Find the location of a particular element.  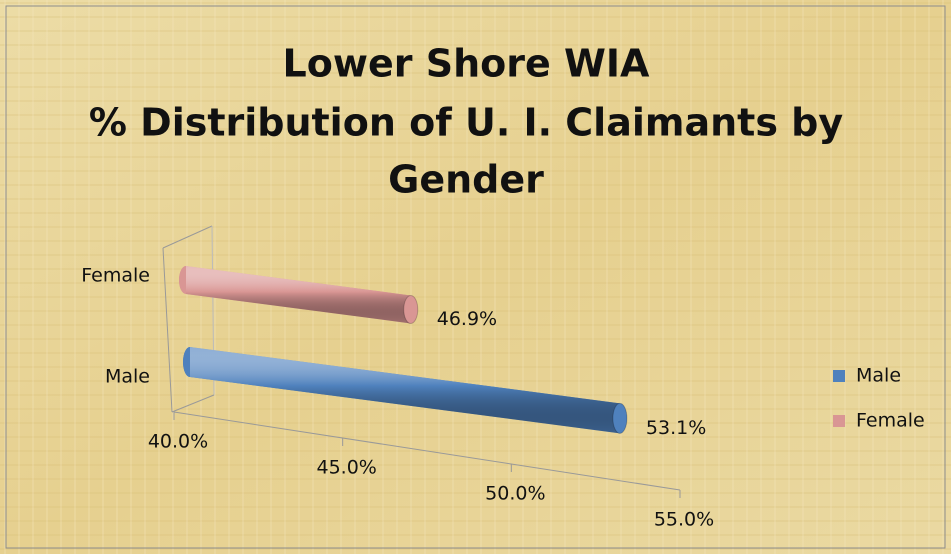

x-tick-label: 45.0% is located at coordinates (346, 468).